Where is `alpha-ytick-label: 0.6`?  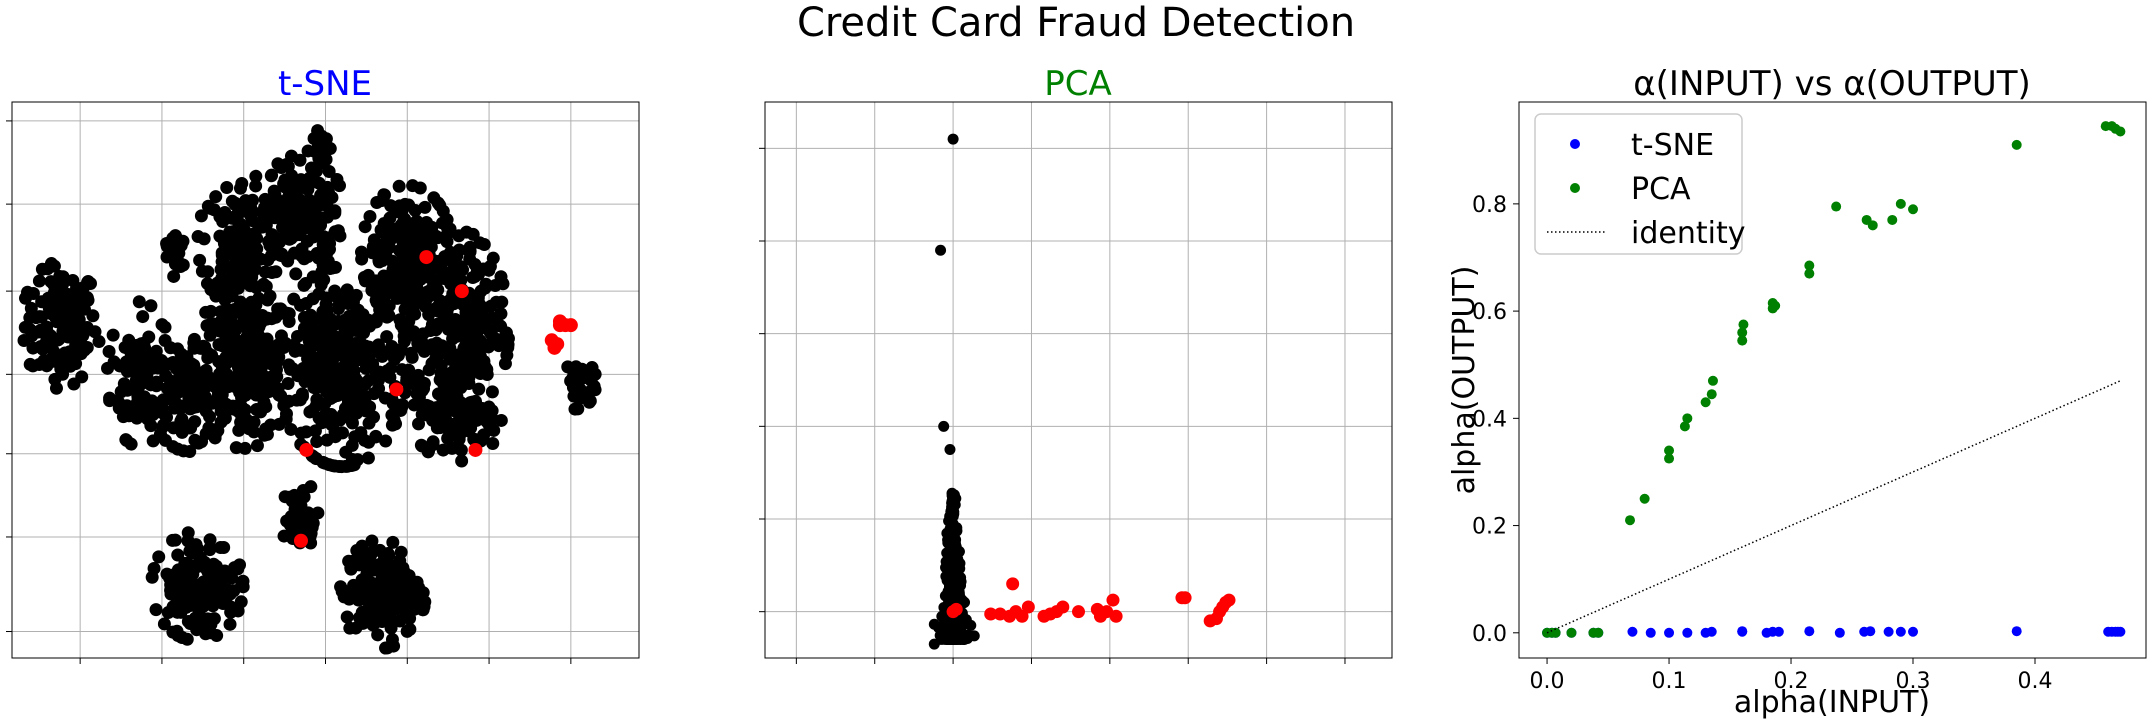
alpha-ytick-label: 0.6 is located at coordinates (1489, 312).